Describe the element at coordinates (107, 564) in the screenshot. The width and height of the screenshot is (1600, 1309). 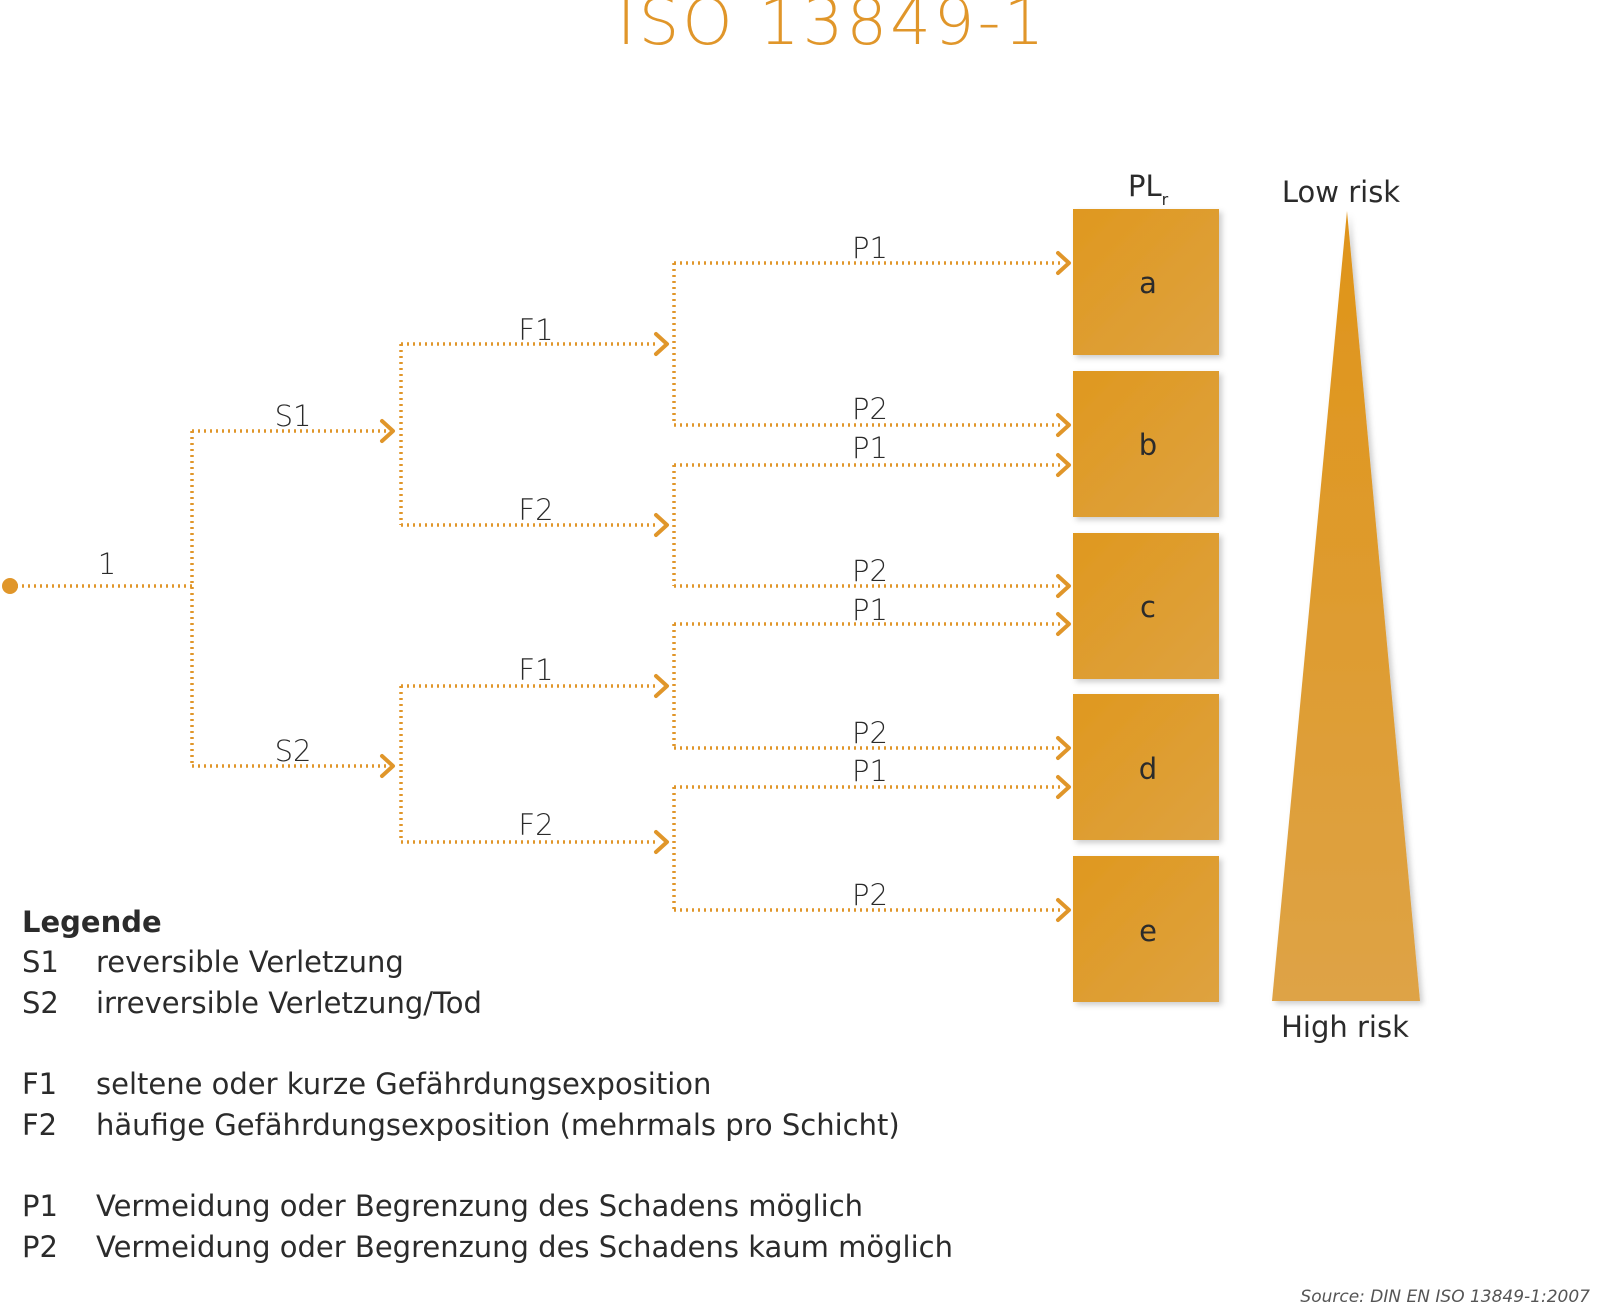
I see `label-start: 1` at that location.